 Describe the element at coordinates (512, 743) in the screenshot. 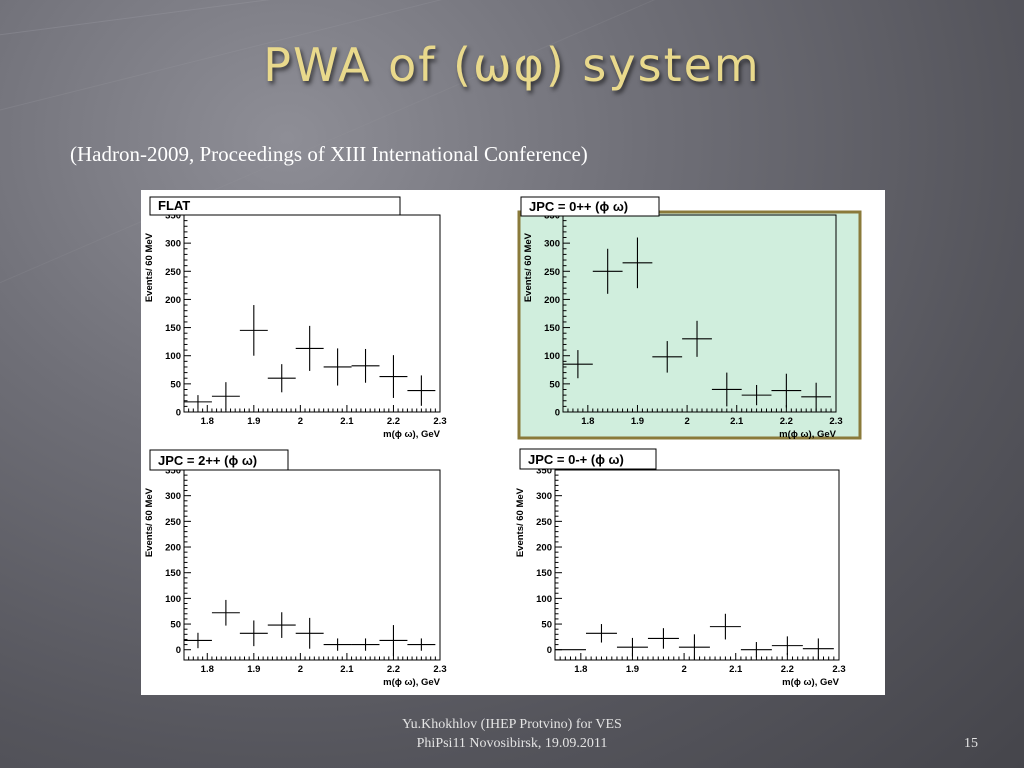

I see `footer-event: PhiPsi11 Novosibirsk, 19.09.2011` at that location.